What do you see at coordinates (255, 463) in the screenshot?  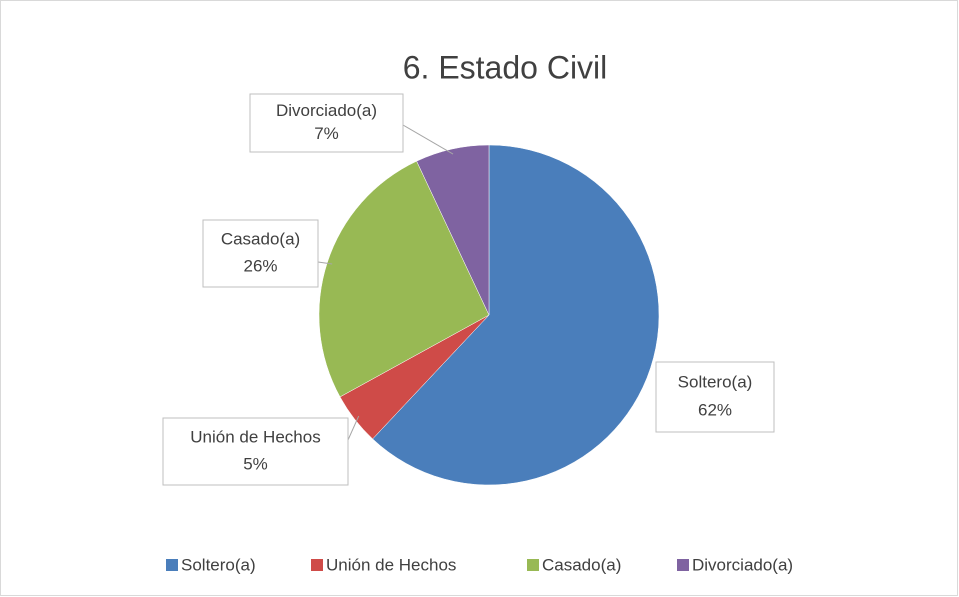 I see `data-label-value: 5%` at bounding box center [255, 463].